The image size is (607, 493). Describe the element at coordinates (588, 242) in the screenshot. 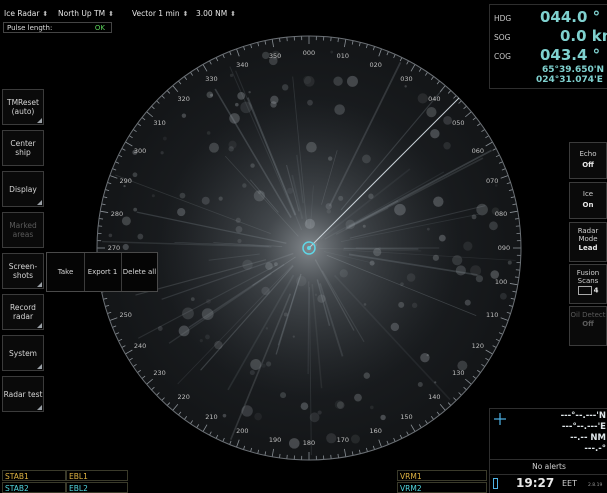

I see `radar-mode-button: Radar Mode Lead` at that location.